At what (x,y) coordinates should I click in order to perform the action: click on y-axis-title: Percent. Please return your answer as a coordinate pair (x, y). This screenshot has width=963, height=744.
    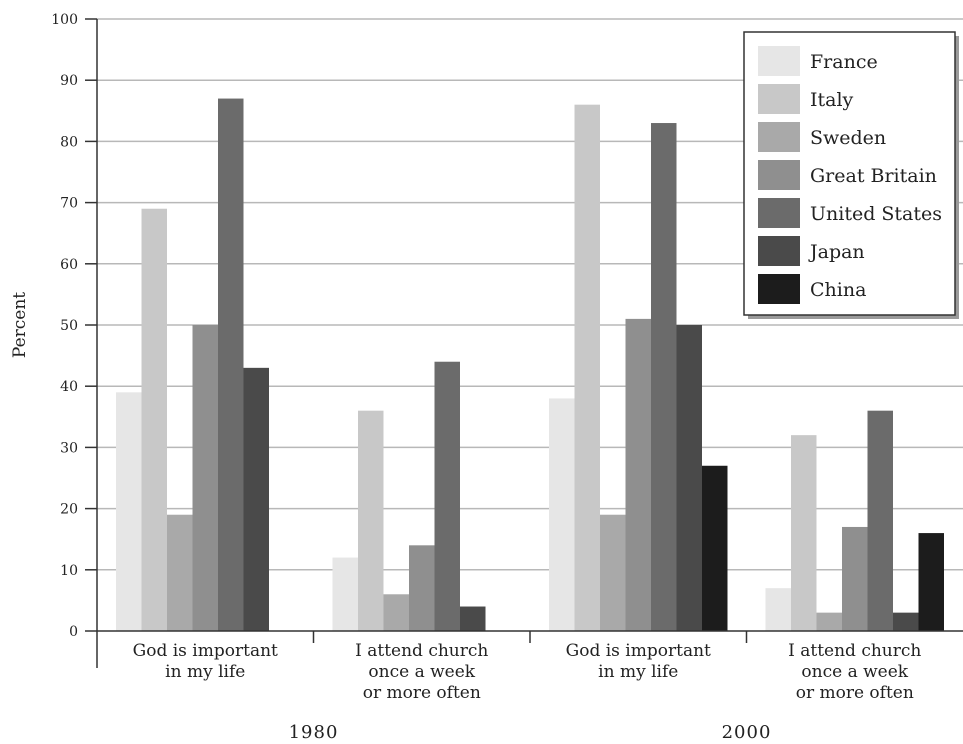
    Looking at the image, I should click on (20, 325).